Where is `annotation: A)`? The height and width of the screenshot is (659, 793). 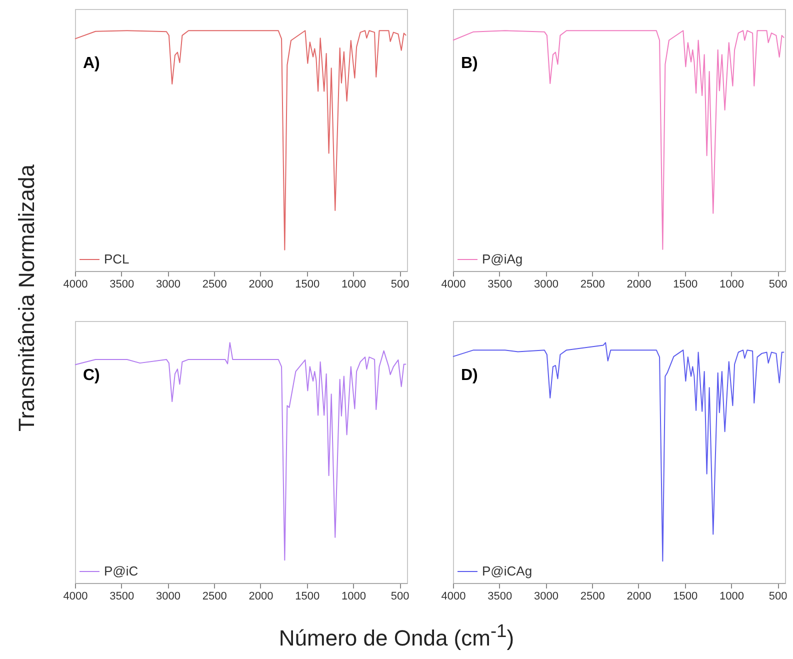
annotation: A) is located at coordinates (91, 63).